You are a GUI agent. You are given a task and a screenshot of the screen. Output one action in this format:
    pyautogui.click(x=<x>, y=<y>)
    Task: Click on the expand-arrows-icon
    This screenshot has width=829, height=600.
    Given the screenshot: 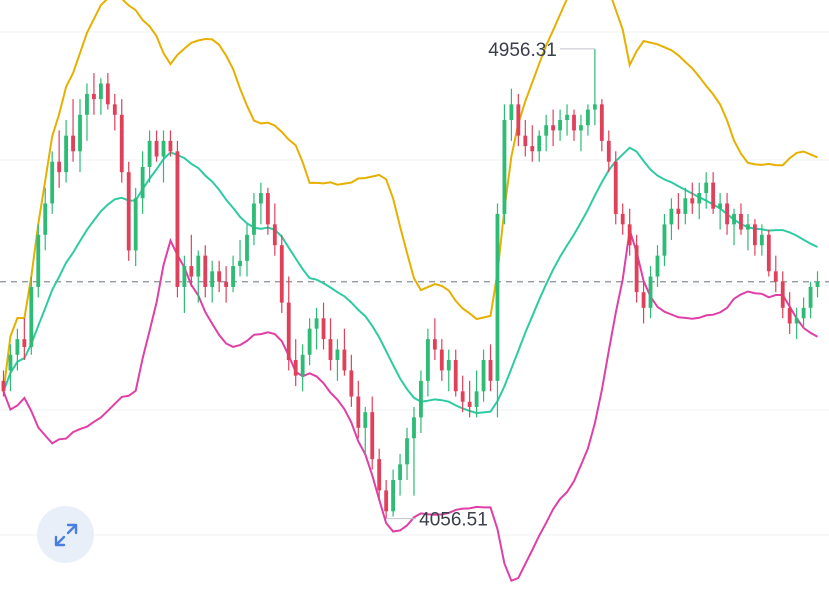 What is the action you would take?
    pyautogui.click(x=65, y=534)
    